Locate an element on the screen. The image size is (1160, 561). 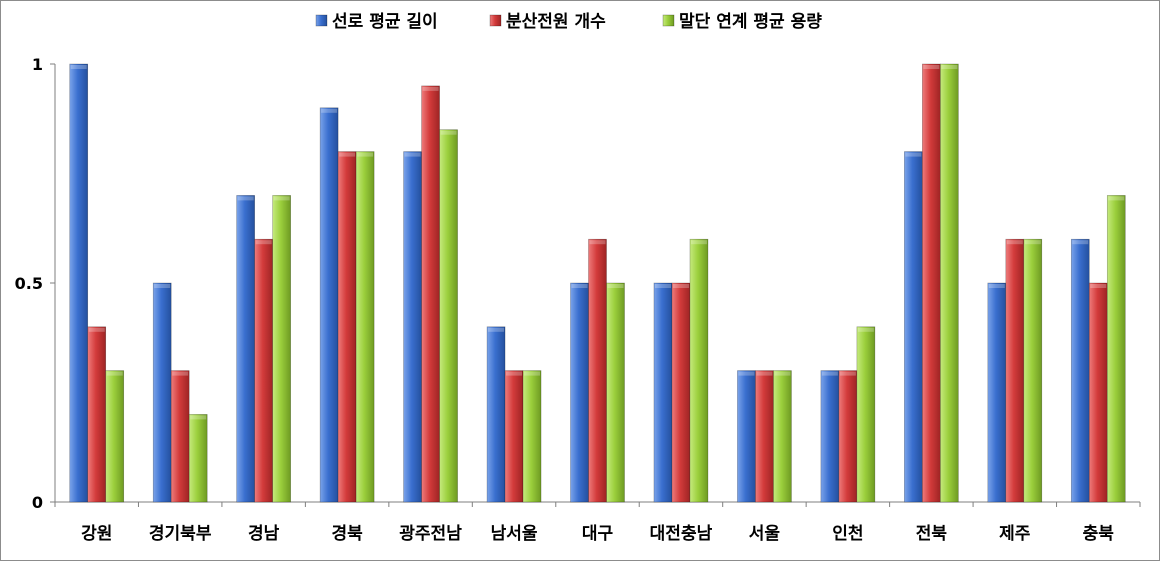
x-tick-label: 서울 is located at coordinates (765, 534).